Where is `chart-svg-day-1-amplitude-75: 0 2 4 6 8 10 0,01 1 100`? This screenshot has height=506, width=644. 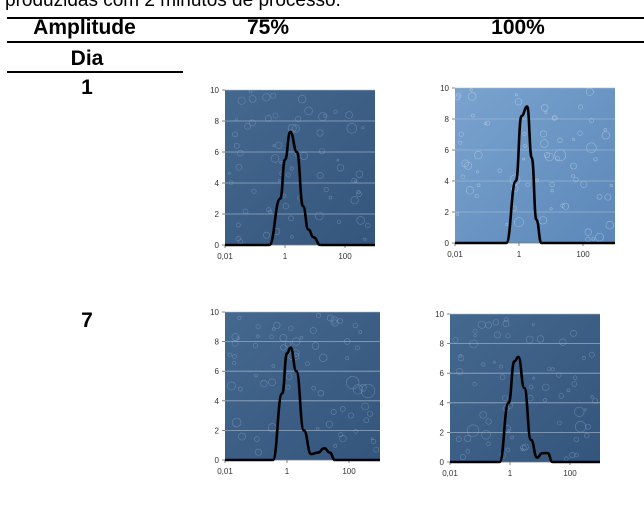 chart-svg-day-1-amplitude-75: 0 2 4 6 8 10 0,01 1 100 is located at coordinates (292, 173).